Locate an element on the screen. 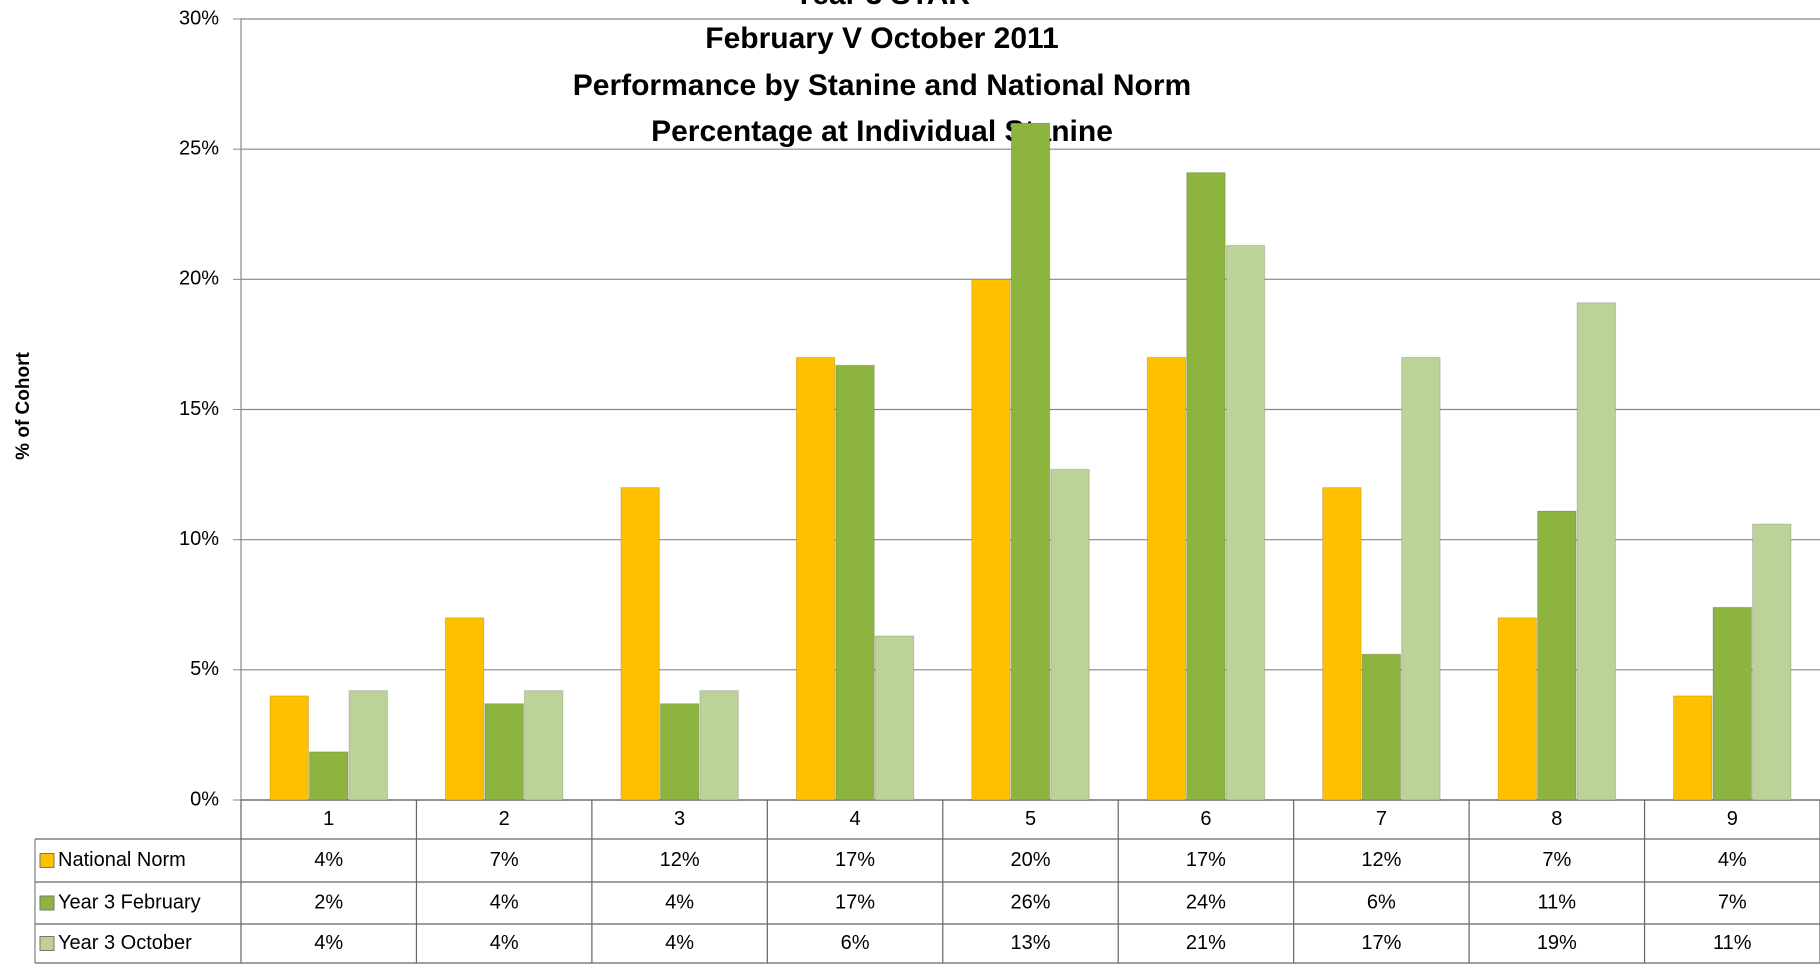 The width and height of the screenshot is (1820, 964). y-tick-label: 15% is located at coordinates (199, 409).